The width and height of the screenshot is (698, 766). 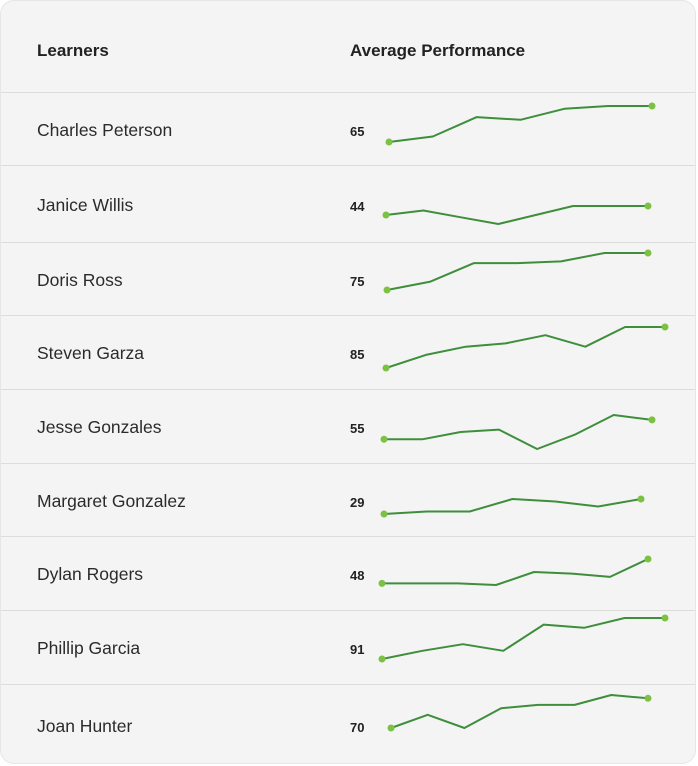 I want to click on performance-score: 44, so click(x=357, y=206).